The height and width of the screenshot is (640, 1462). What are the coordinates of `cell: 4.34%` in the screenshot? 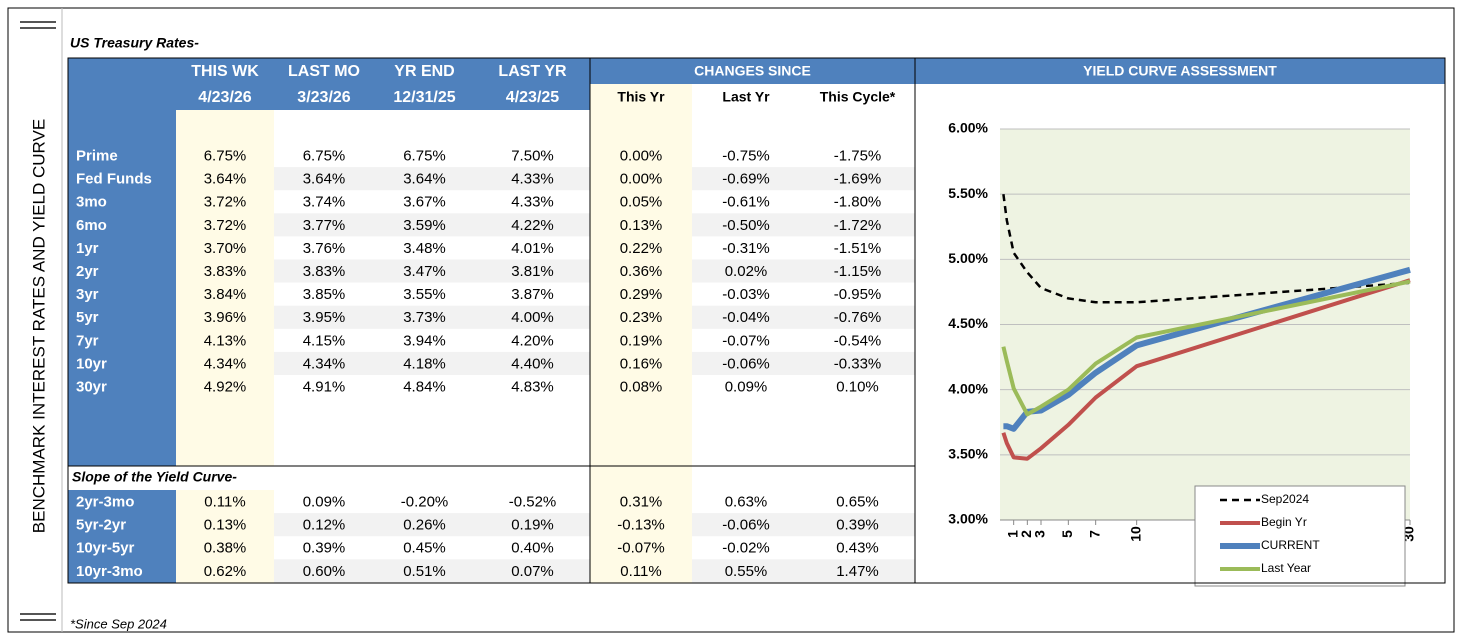 It's located at (225, 363).